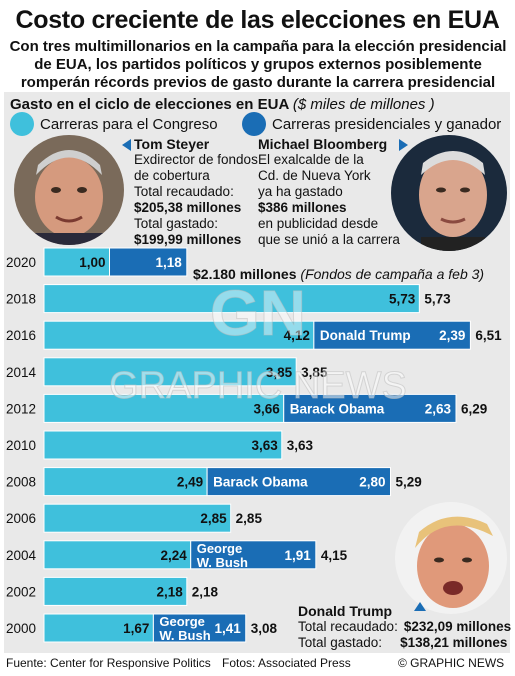 The image size is (515, 676). What do you see at coordinates (21, 299) in the screenshot?
I see `year-label: 2018` at bounding box center [21, 299].